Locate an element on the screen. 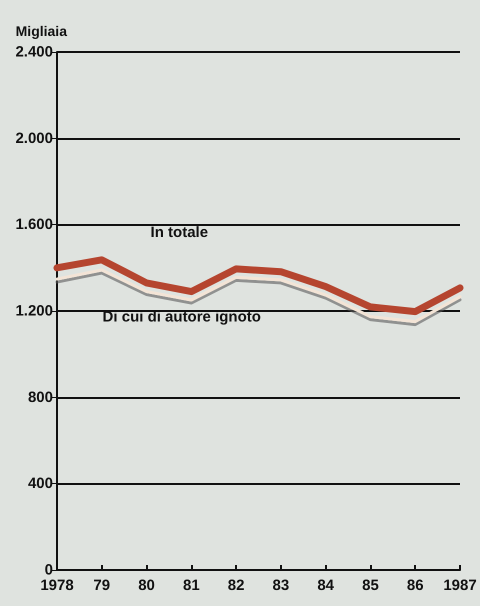  y-tick-label: 2.000 is located at coordinates (34, 138).